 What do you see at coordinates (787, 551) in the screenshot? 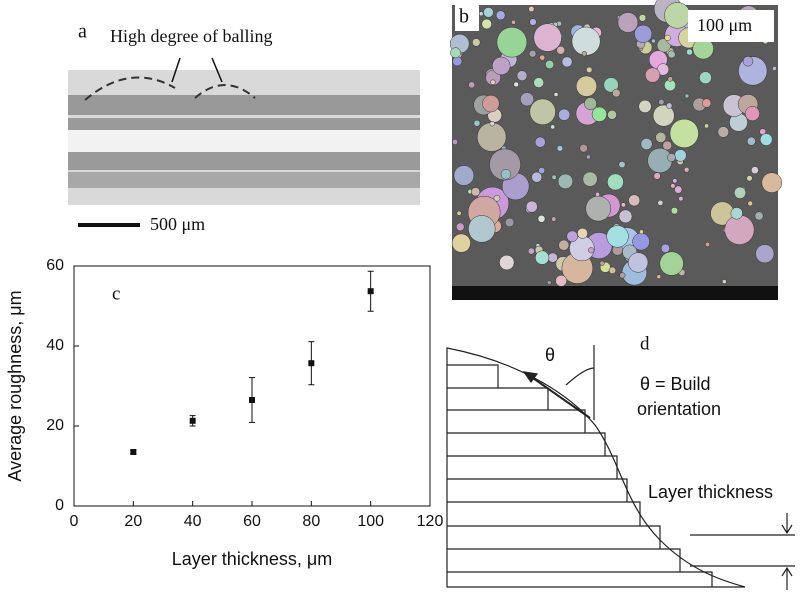
I see `dimension-arrows` at bounding box center [787, 551].